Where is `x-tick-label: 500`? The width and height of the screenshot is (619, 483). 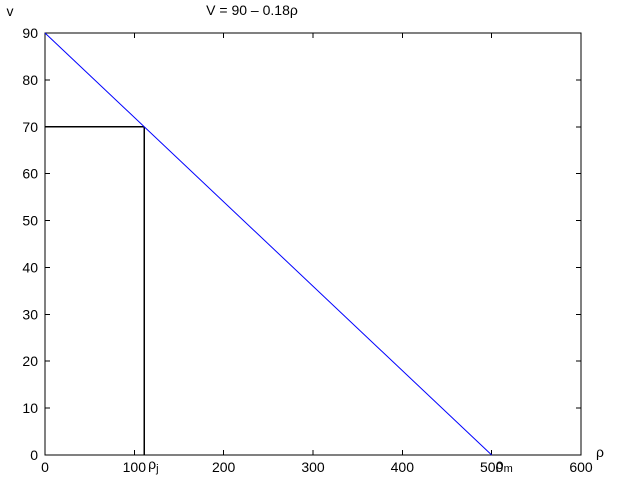
x-tick-label: 500 is located at coordinates (492, 467).